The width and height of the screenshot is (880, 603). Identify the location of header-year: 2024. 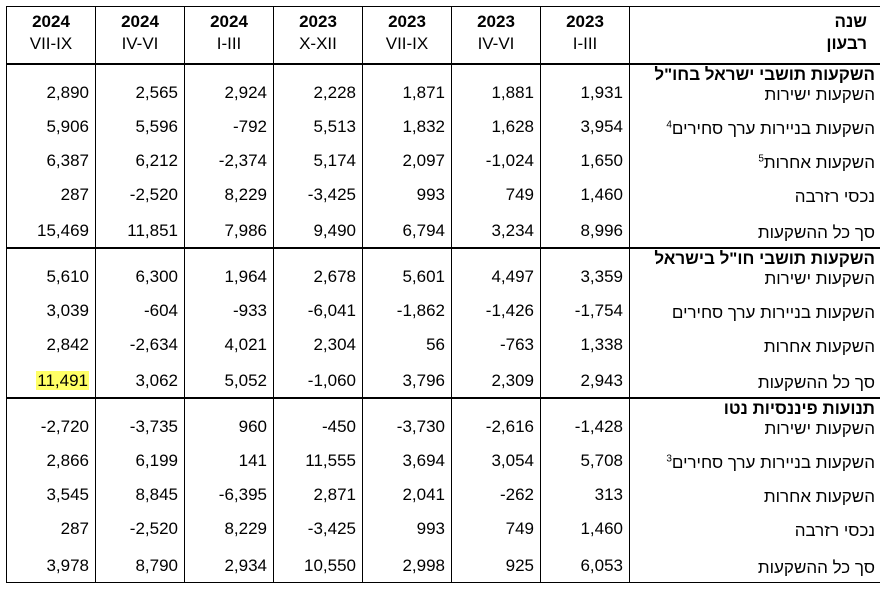
(229, 21).